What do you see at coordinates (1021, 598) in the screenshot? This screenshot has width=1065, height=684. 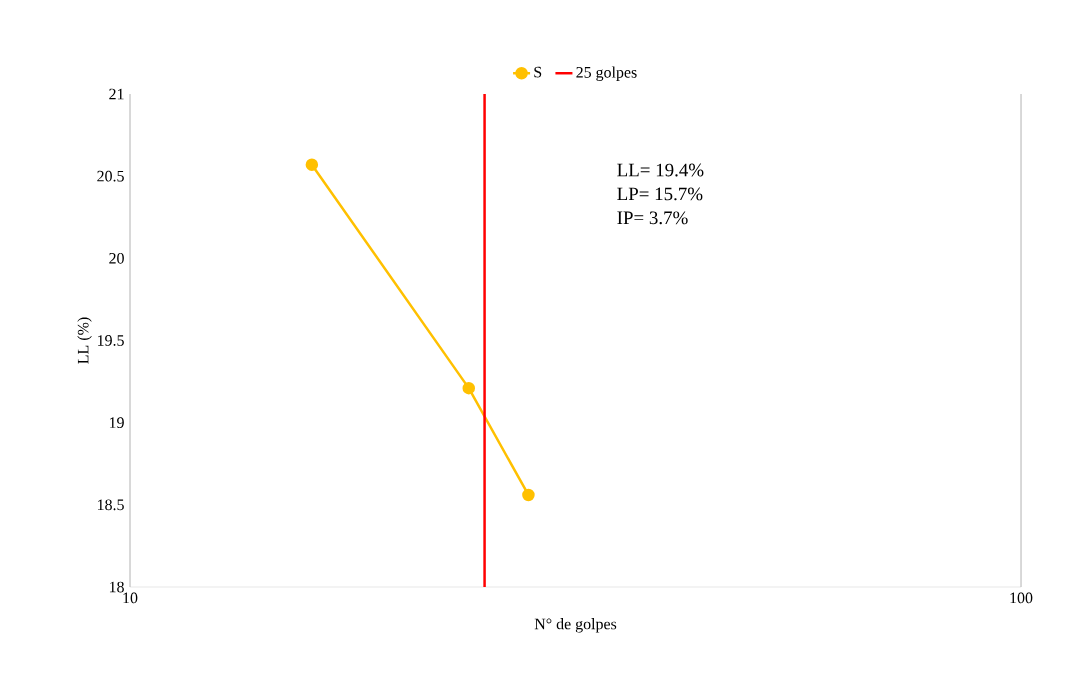 I see `x-tick-label: 100` at bounding box center [1021, 598].